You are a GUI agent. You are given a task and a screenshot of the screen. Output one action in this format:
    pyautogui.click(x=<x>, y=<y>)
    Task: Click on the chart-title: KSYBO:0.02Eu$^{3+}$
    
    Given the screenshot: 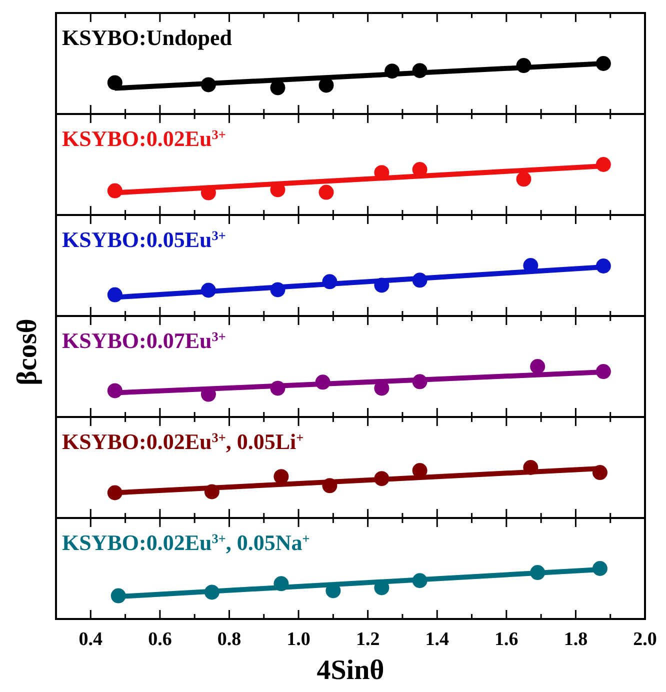 What is the action you would take?
    pyautogui.click(x=144, y=138)
    